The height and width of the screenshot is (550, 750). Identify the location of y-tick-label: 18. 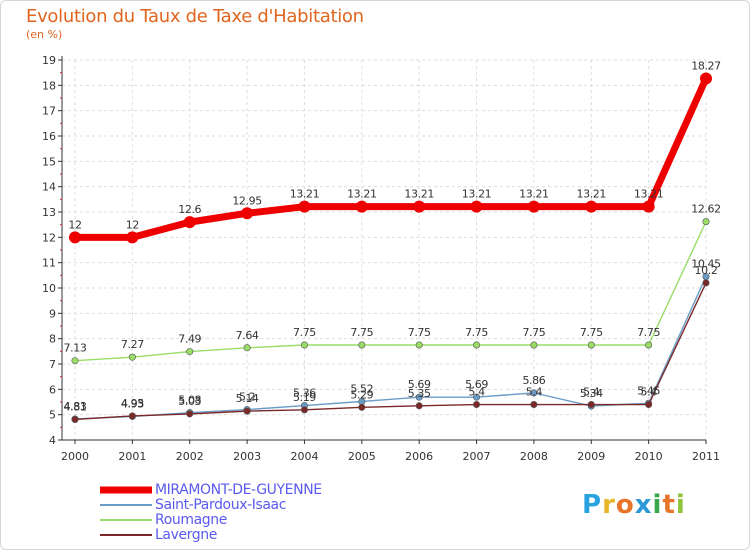
(49, 85).